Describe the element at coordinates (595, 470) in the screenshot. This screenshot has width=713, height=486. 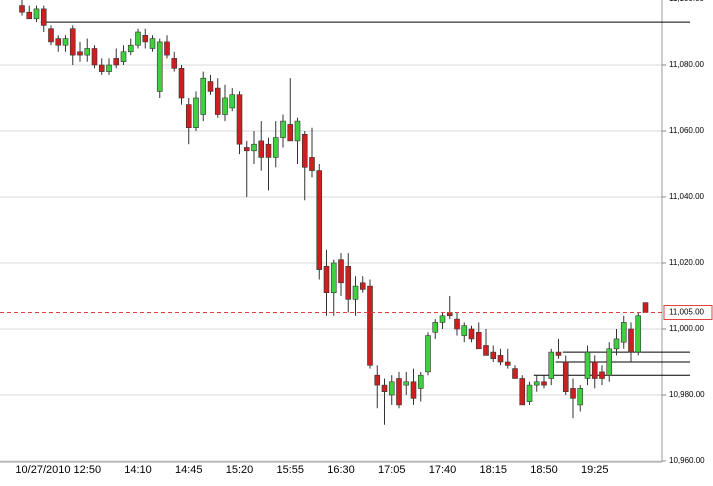
I see `x-tick-label: 19:25` at that location.